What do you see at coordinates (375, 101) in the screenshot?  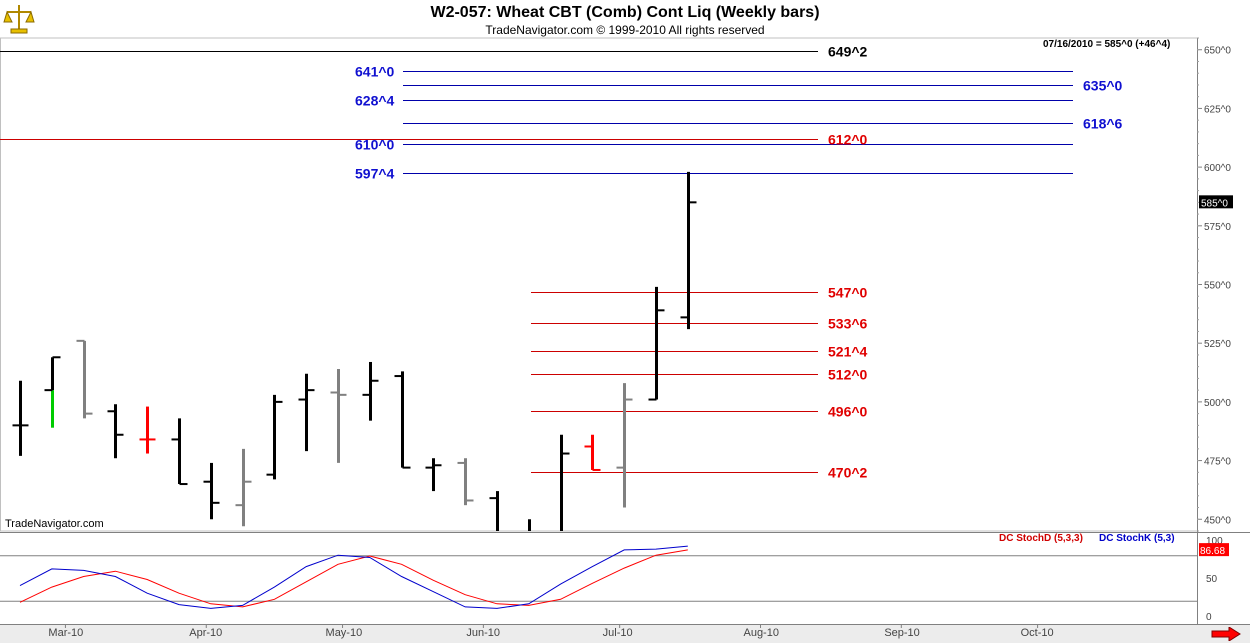 I see `level-label: 628^4` at bounding box center [375, 101].